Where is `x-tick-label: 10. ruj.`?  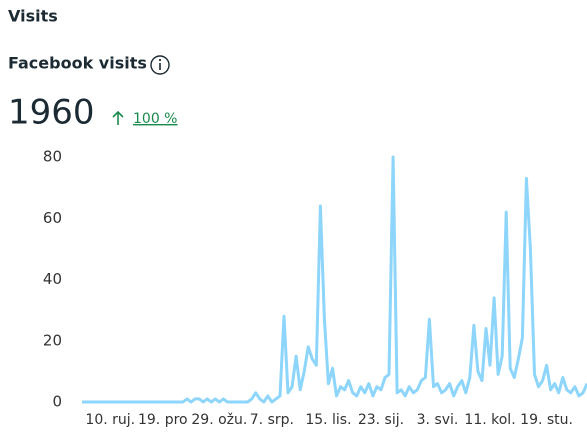
x-tick-label: 10. ruj. is located at coordinates (110, 420).